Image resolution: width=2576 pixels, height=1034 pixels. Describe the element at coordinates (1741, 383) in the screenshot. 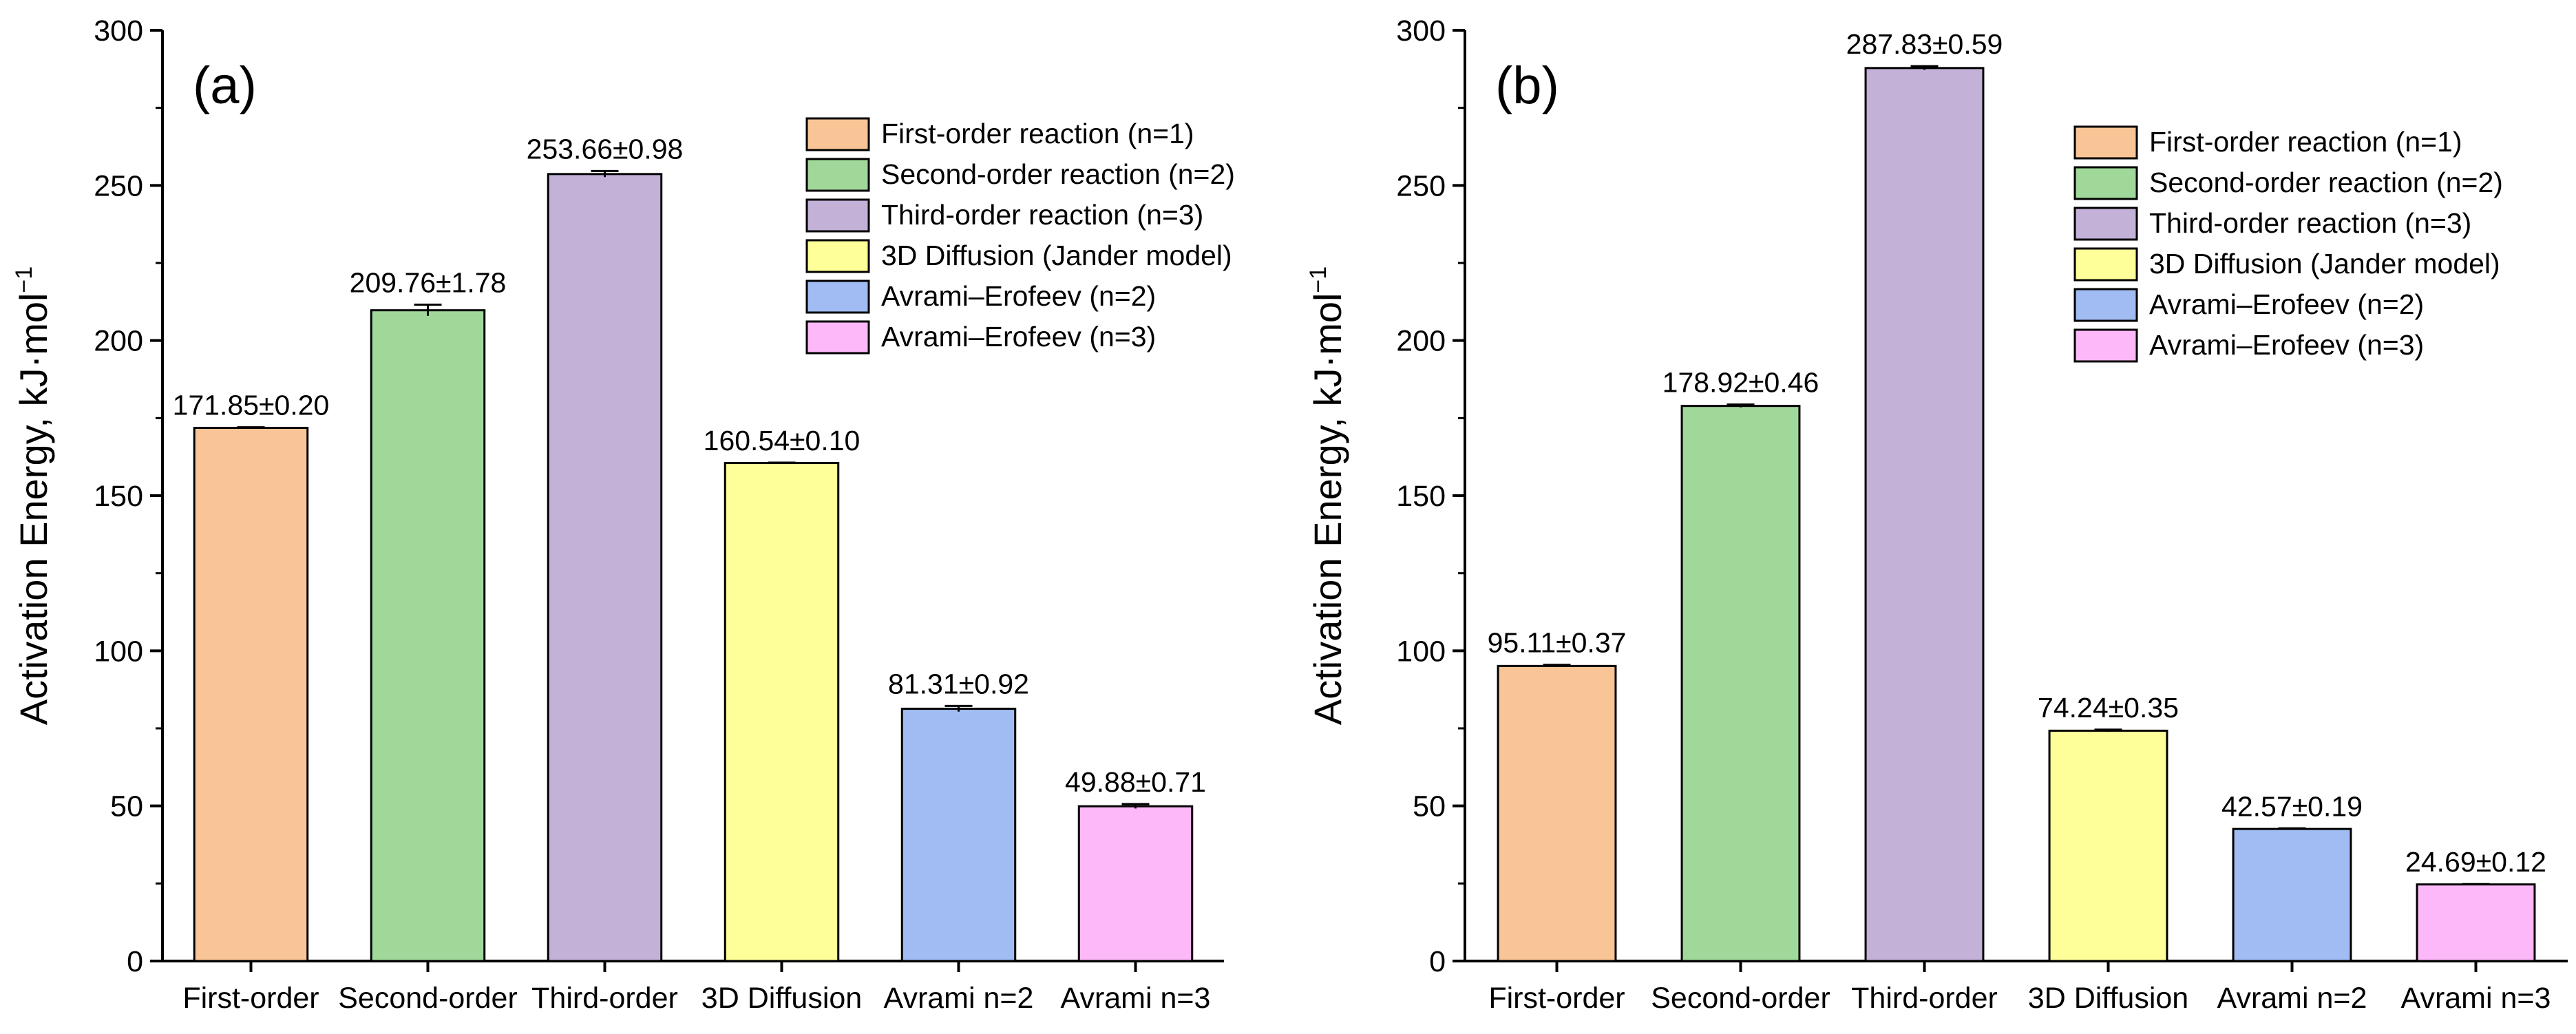

I see `bar-value-label-2: 178.92±0.46` at that location.